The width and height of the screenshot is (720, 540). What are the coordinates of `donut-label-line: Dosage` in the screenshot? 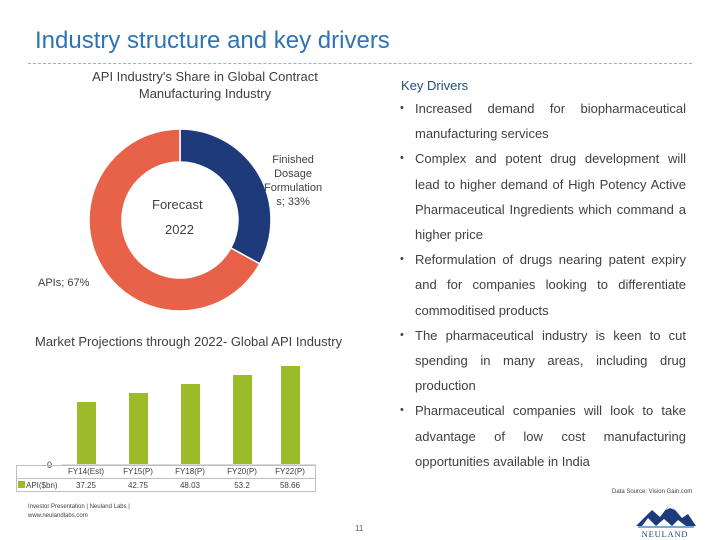 It's located at (293, 174).